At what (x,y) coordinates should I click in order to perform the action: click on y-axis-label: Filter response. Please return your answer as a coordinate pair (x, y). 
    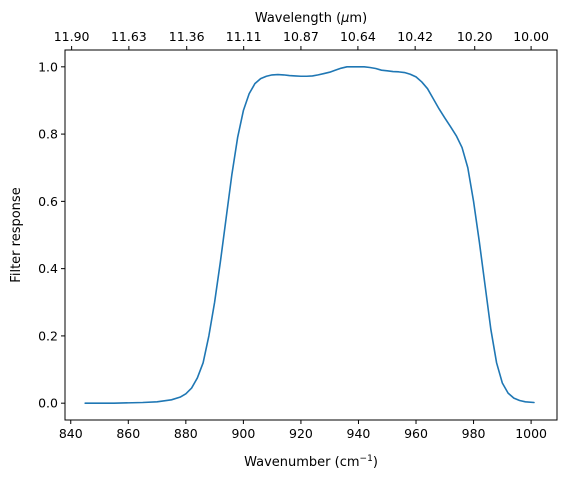
    Looking at the image, I should click on (16, 234).